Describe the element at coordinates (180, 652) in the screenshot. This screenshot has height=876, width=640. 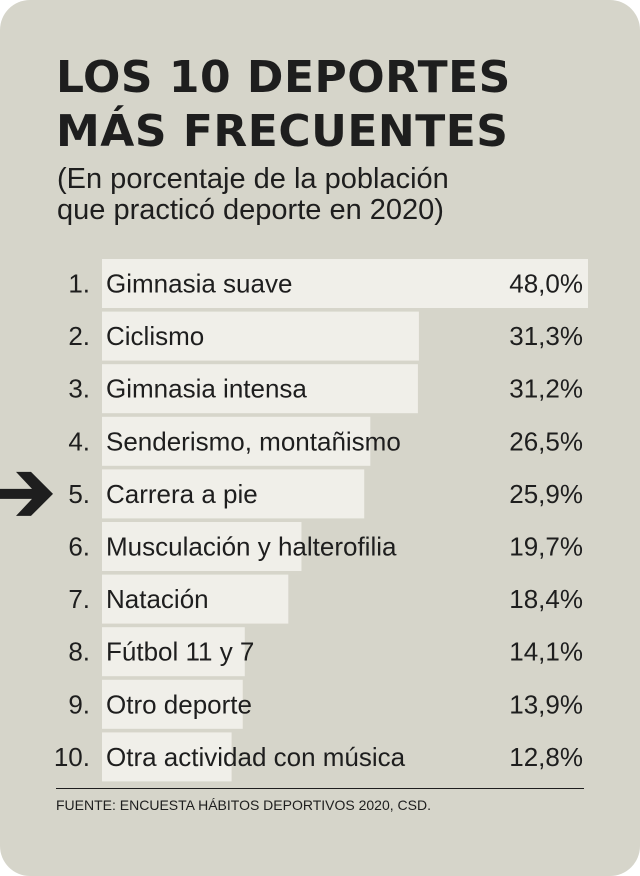
I see `category-label: Fútbol 11 y 7` at that location.